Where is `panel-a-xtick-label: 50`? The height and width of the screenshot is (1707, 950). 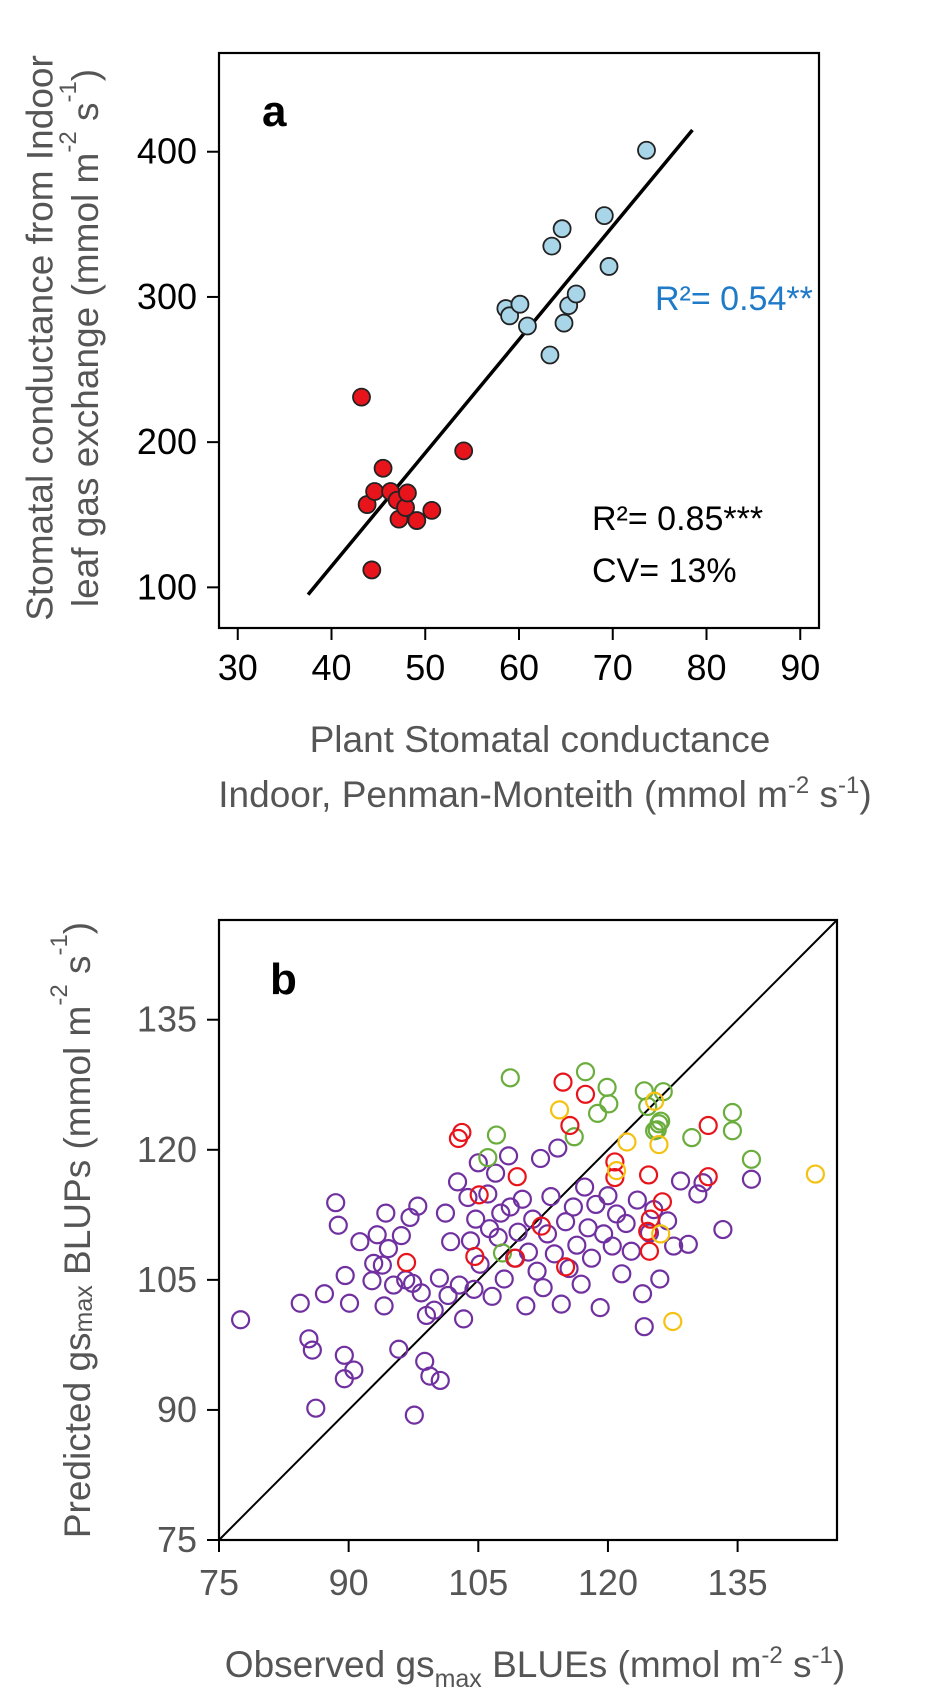 panel-a-xtick-label: 50 is located at coordinates (425, 667).